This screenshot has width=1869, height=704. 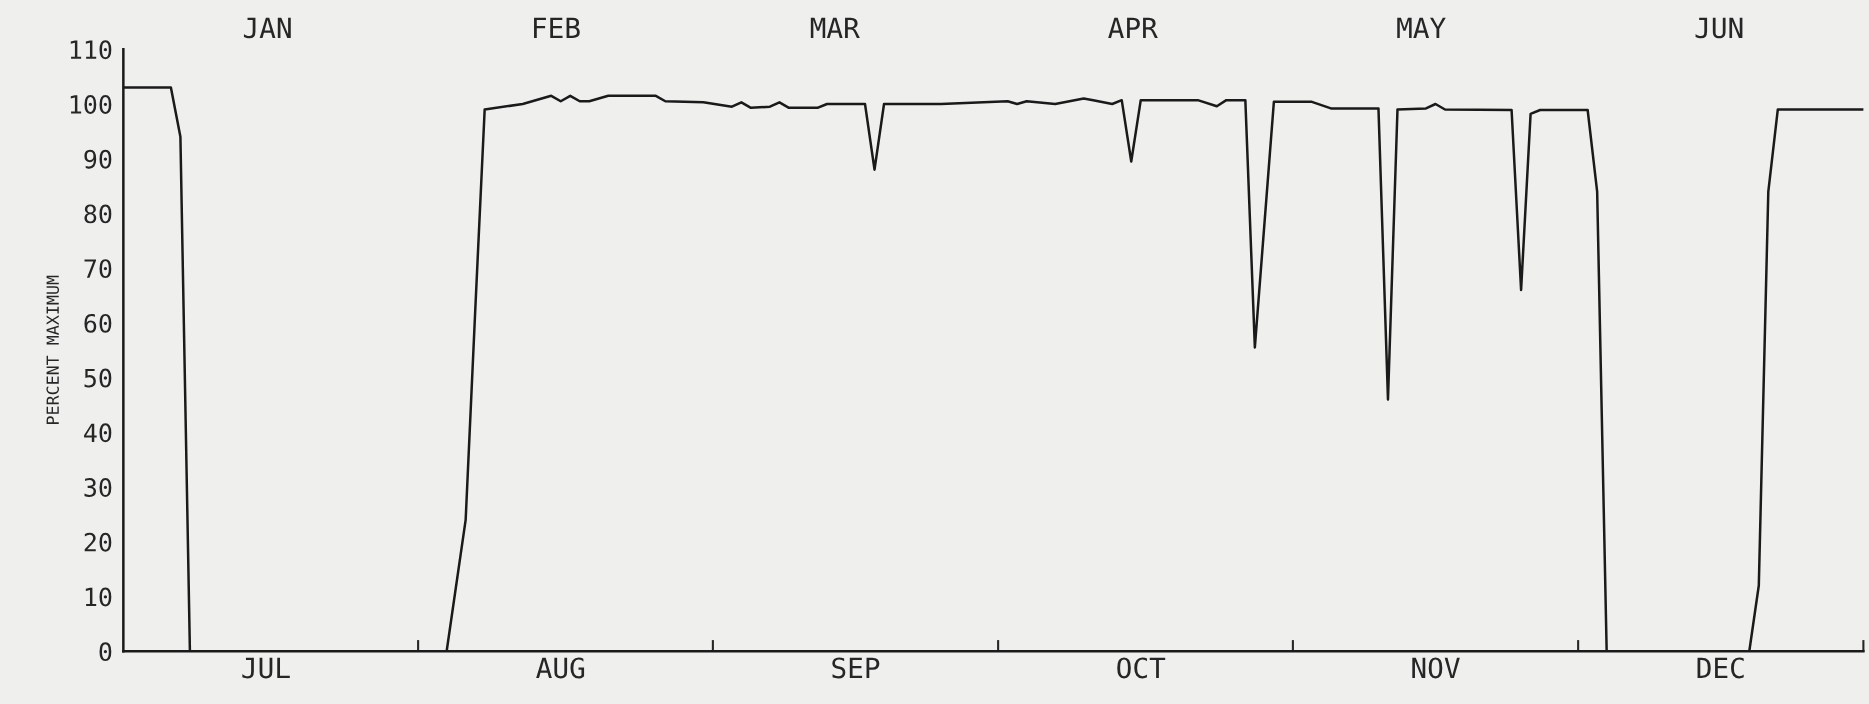 I want to click on x-tick-label: OCT, so click(x=1141, y=668).